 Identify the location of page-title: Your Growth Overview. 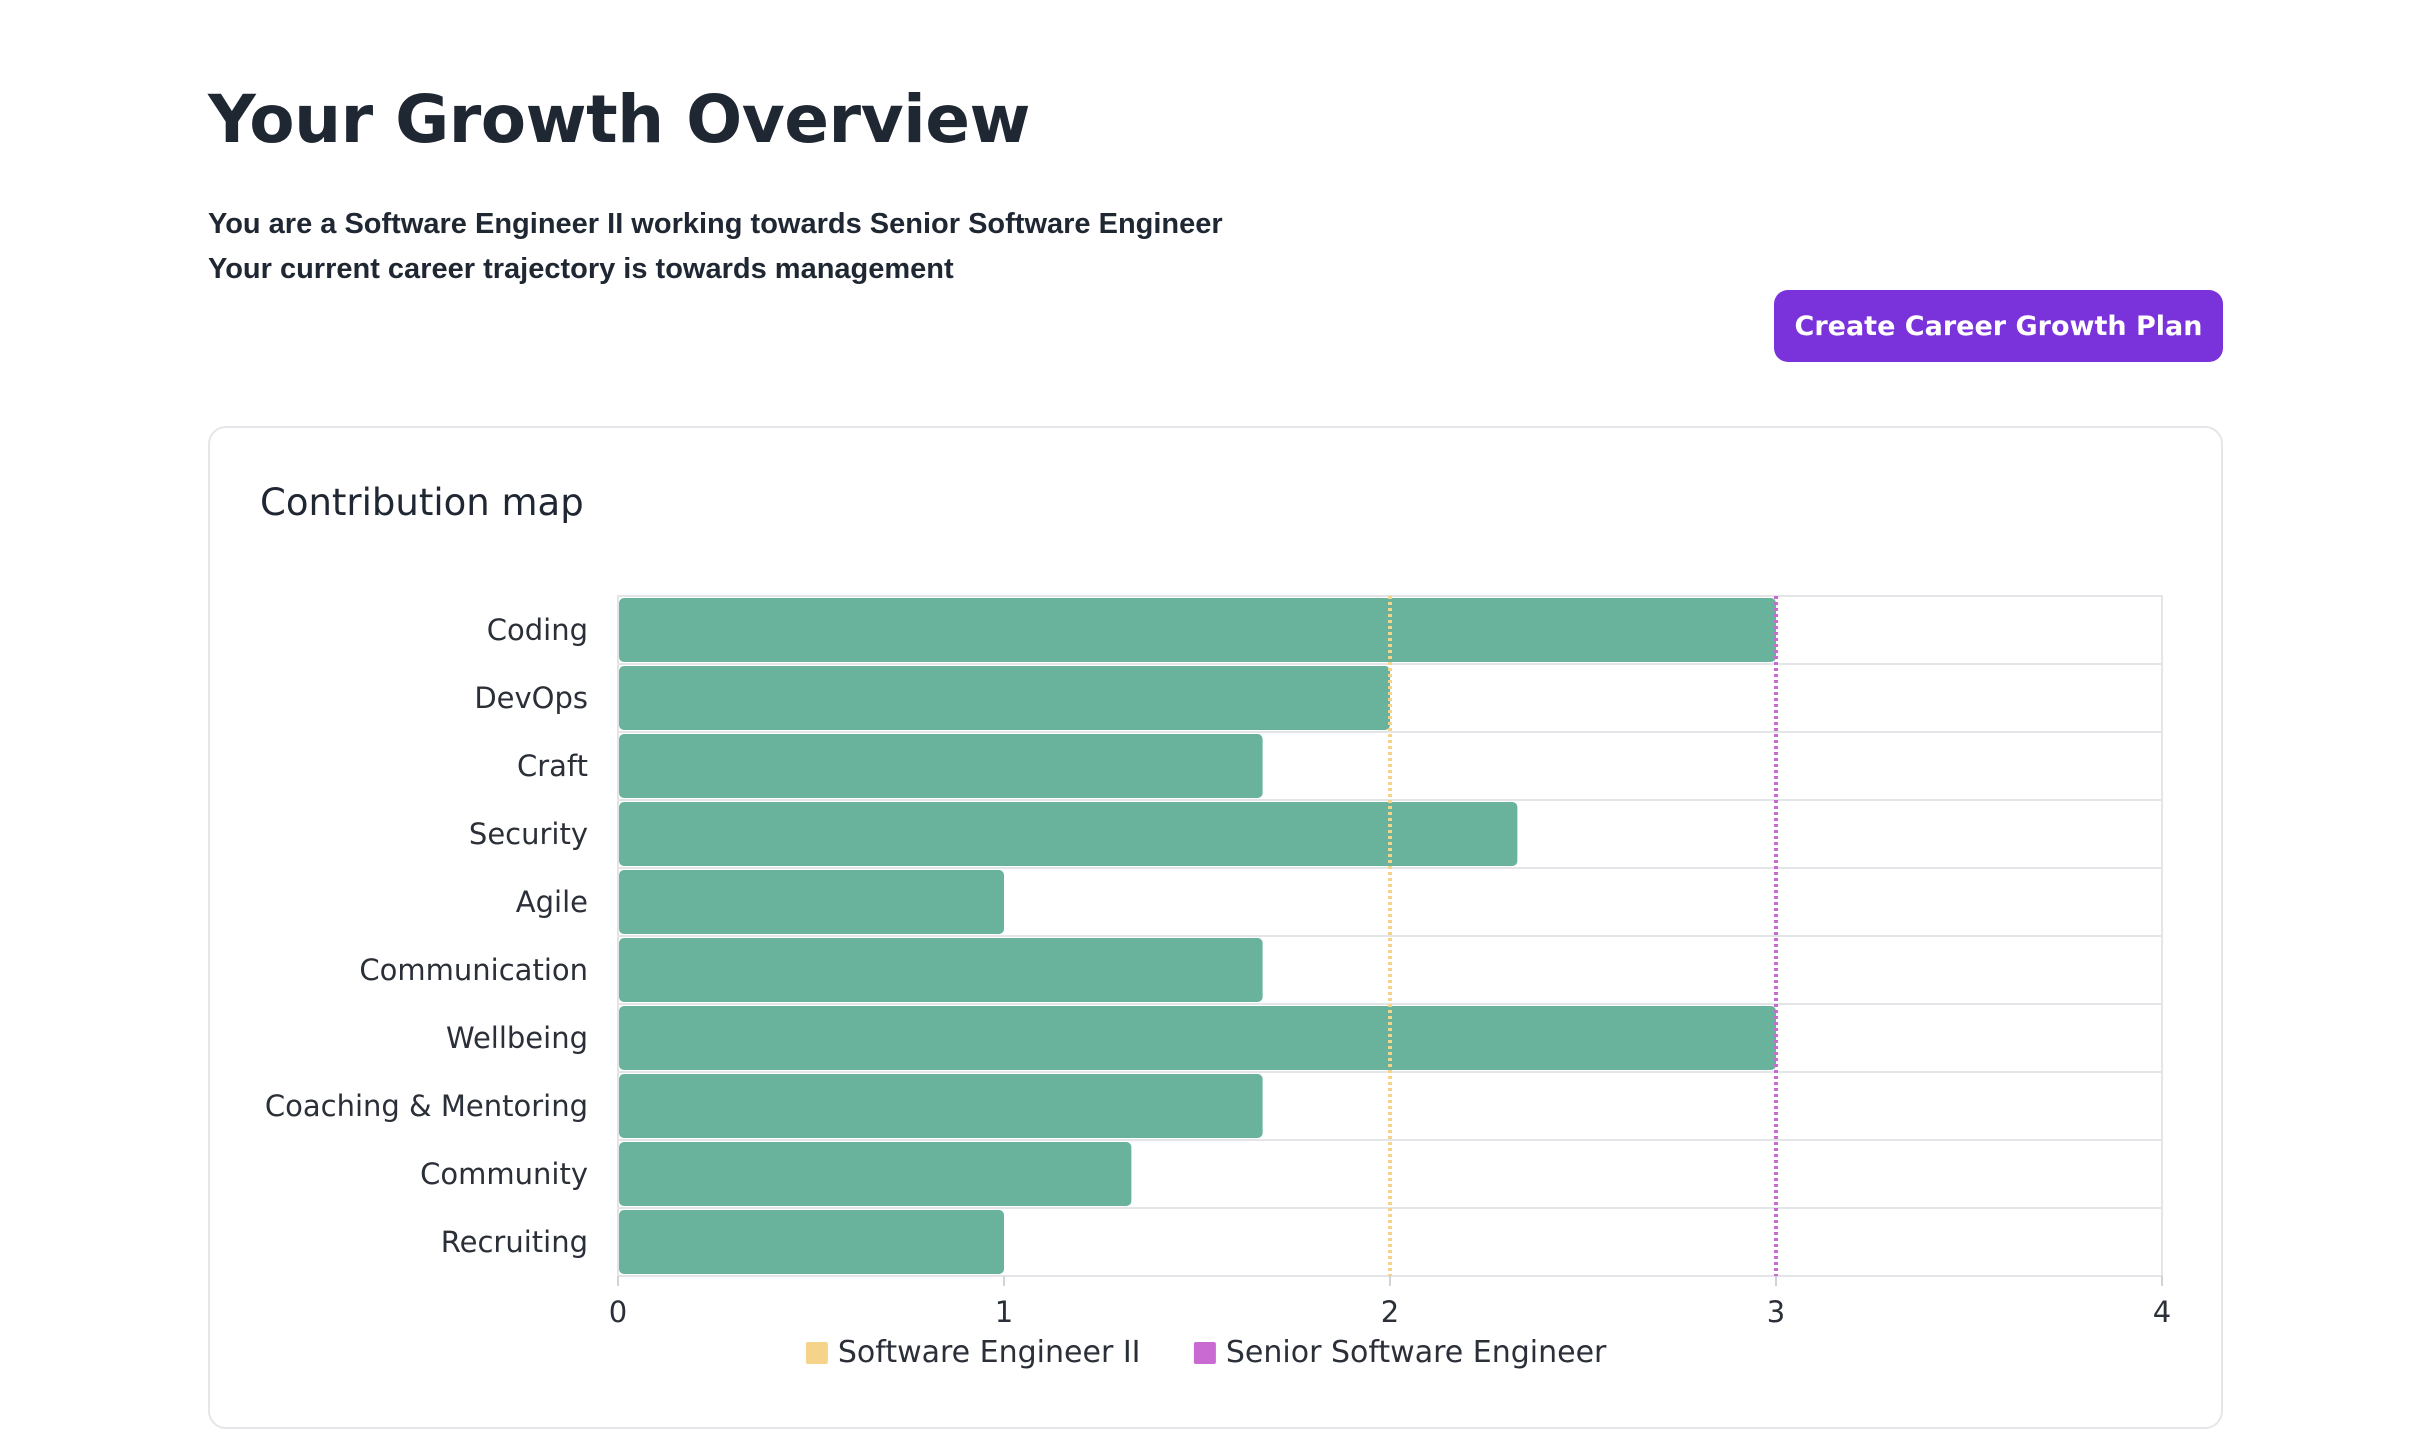
(619, 119).